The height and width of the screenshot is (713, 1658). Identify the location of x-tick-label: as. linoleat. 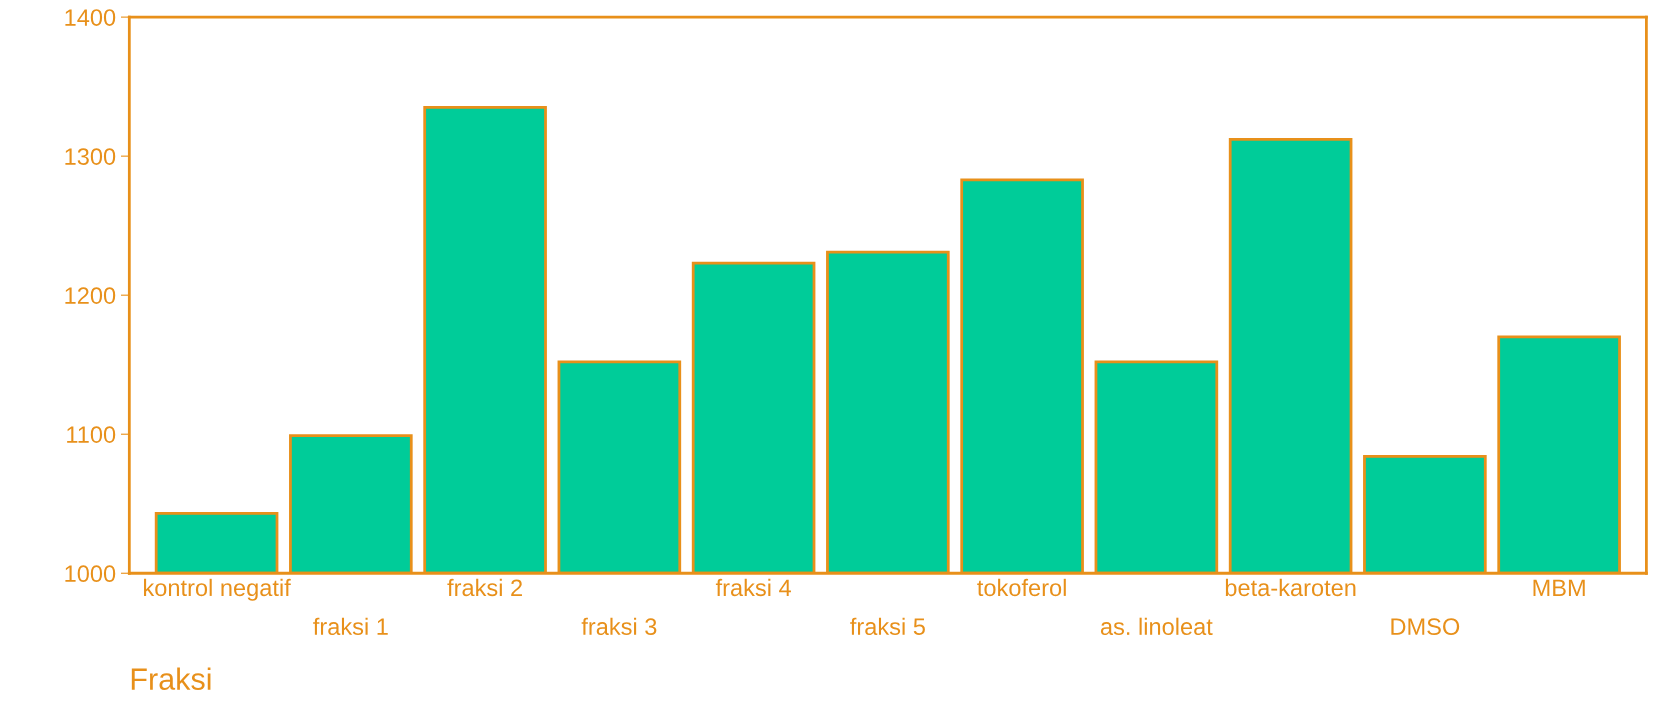
(1156, 626).